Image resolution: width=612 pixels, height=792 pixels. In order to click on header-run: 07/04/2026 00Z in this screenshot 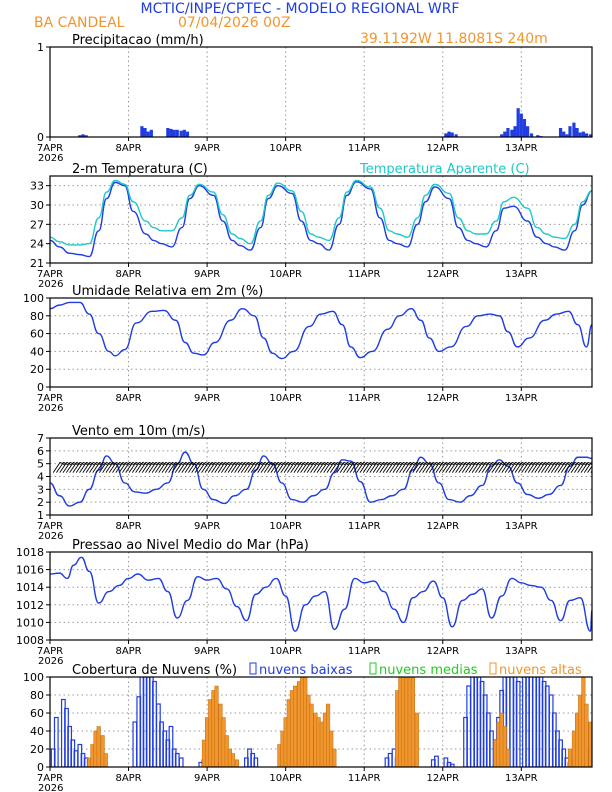, I will do `click(234, 23)`.